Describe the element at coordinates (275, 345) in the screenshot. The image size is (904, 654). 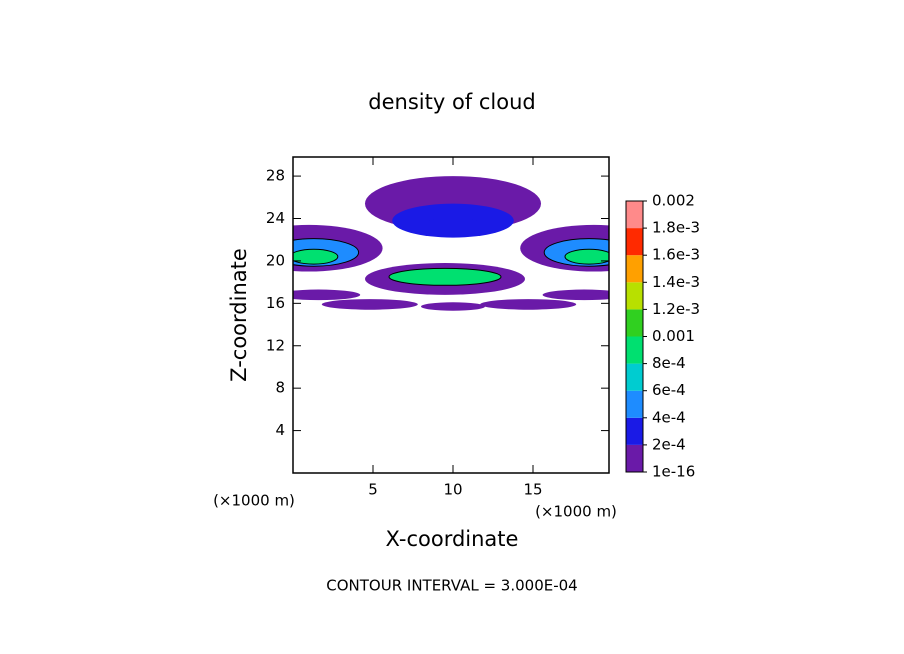
I see `y-tick-label: 12` at that location.